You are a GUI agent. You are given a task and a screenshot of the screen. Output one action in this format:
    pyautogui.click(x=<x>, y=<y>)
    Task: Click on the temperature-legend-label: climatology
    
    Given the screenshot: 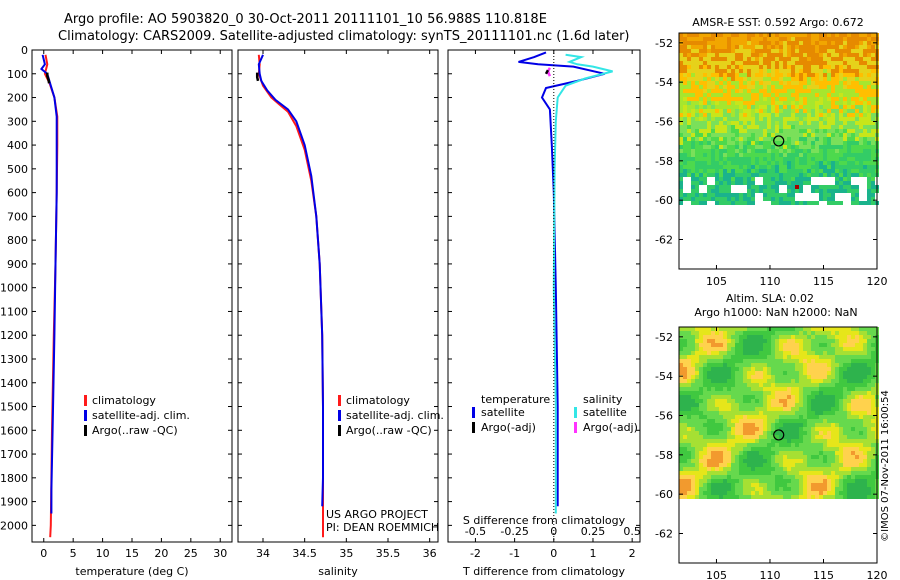 What is the action you would take?
    pyautogui.click(x=124, y=400)
    